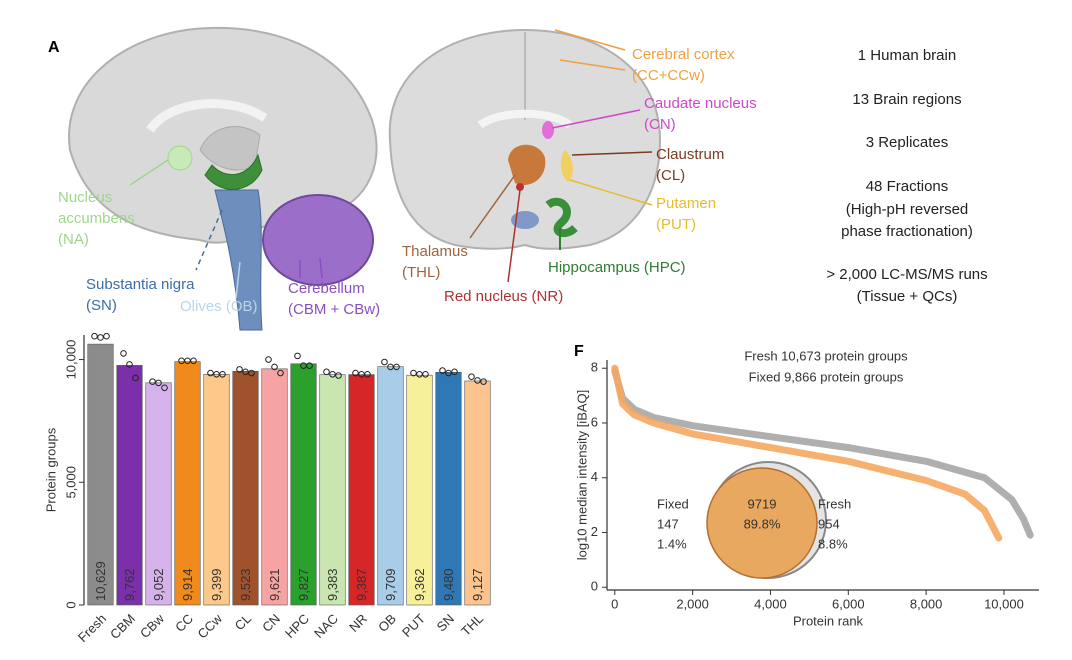 Image resolution: width=1072 pixels, height=660 pixels. What do you see at coordinates (387, 623) in the screenshot?
I see `x-tick-label: OB` at bounding box center [387, 623].